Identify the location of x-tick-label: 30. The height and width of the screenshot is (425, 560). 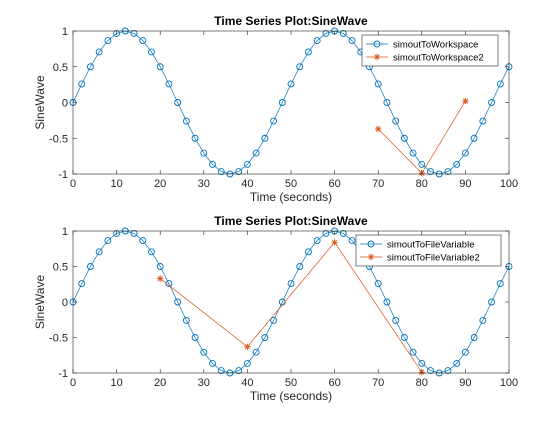
(204, 383).